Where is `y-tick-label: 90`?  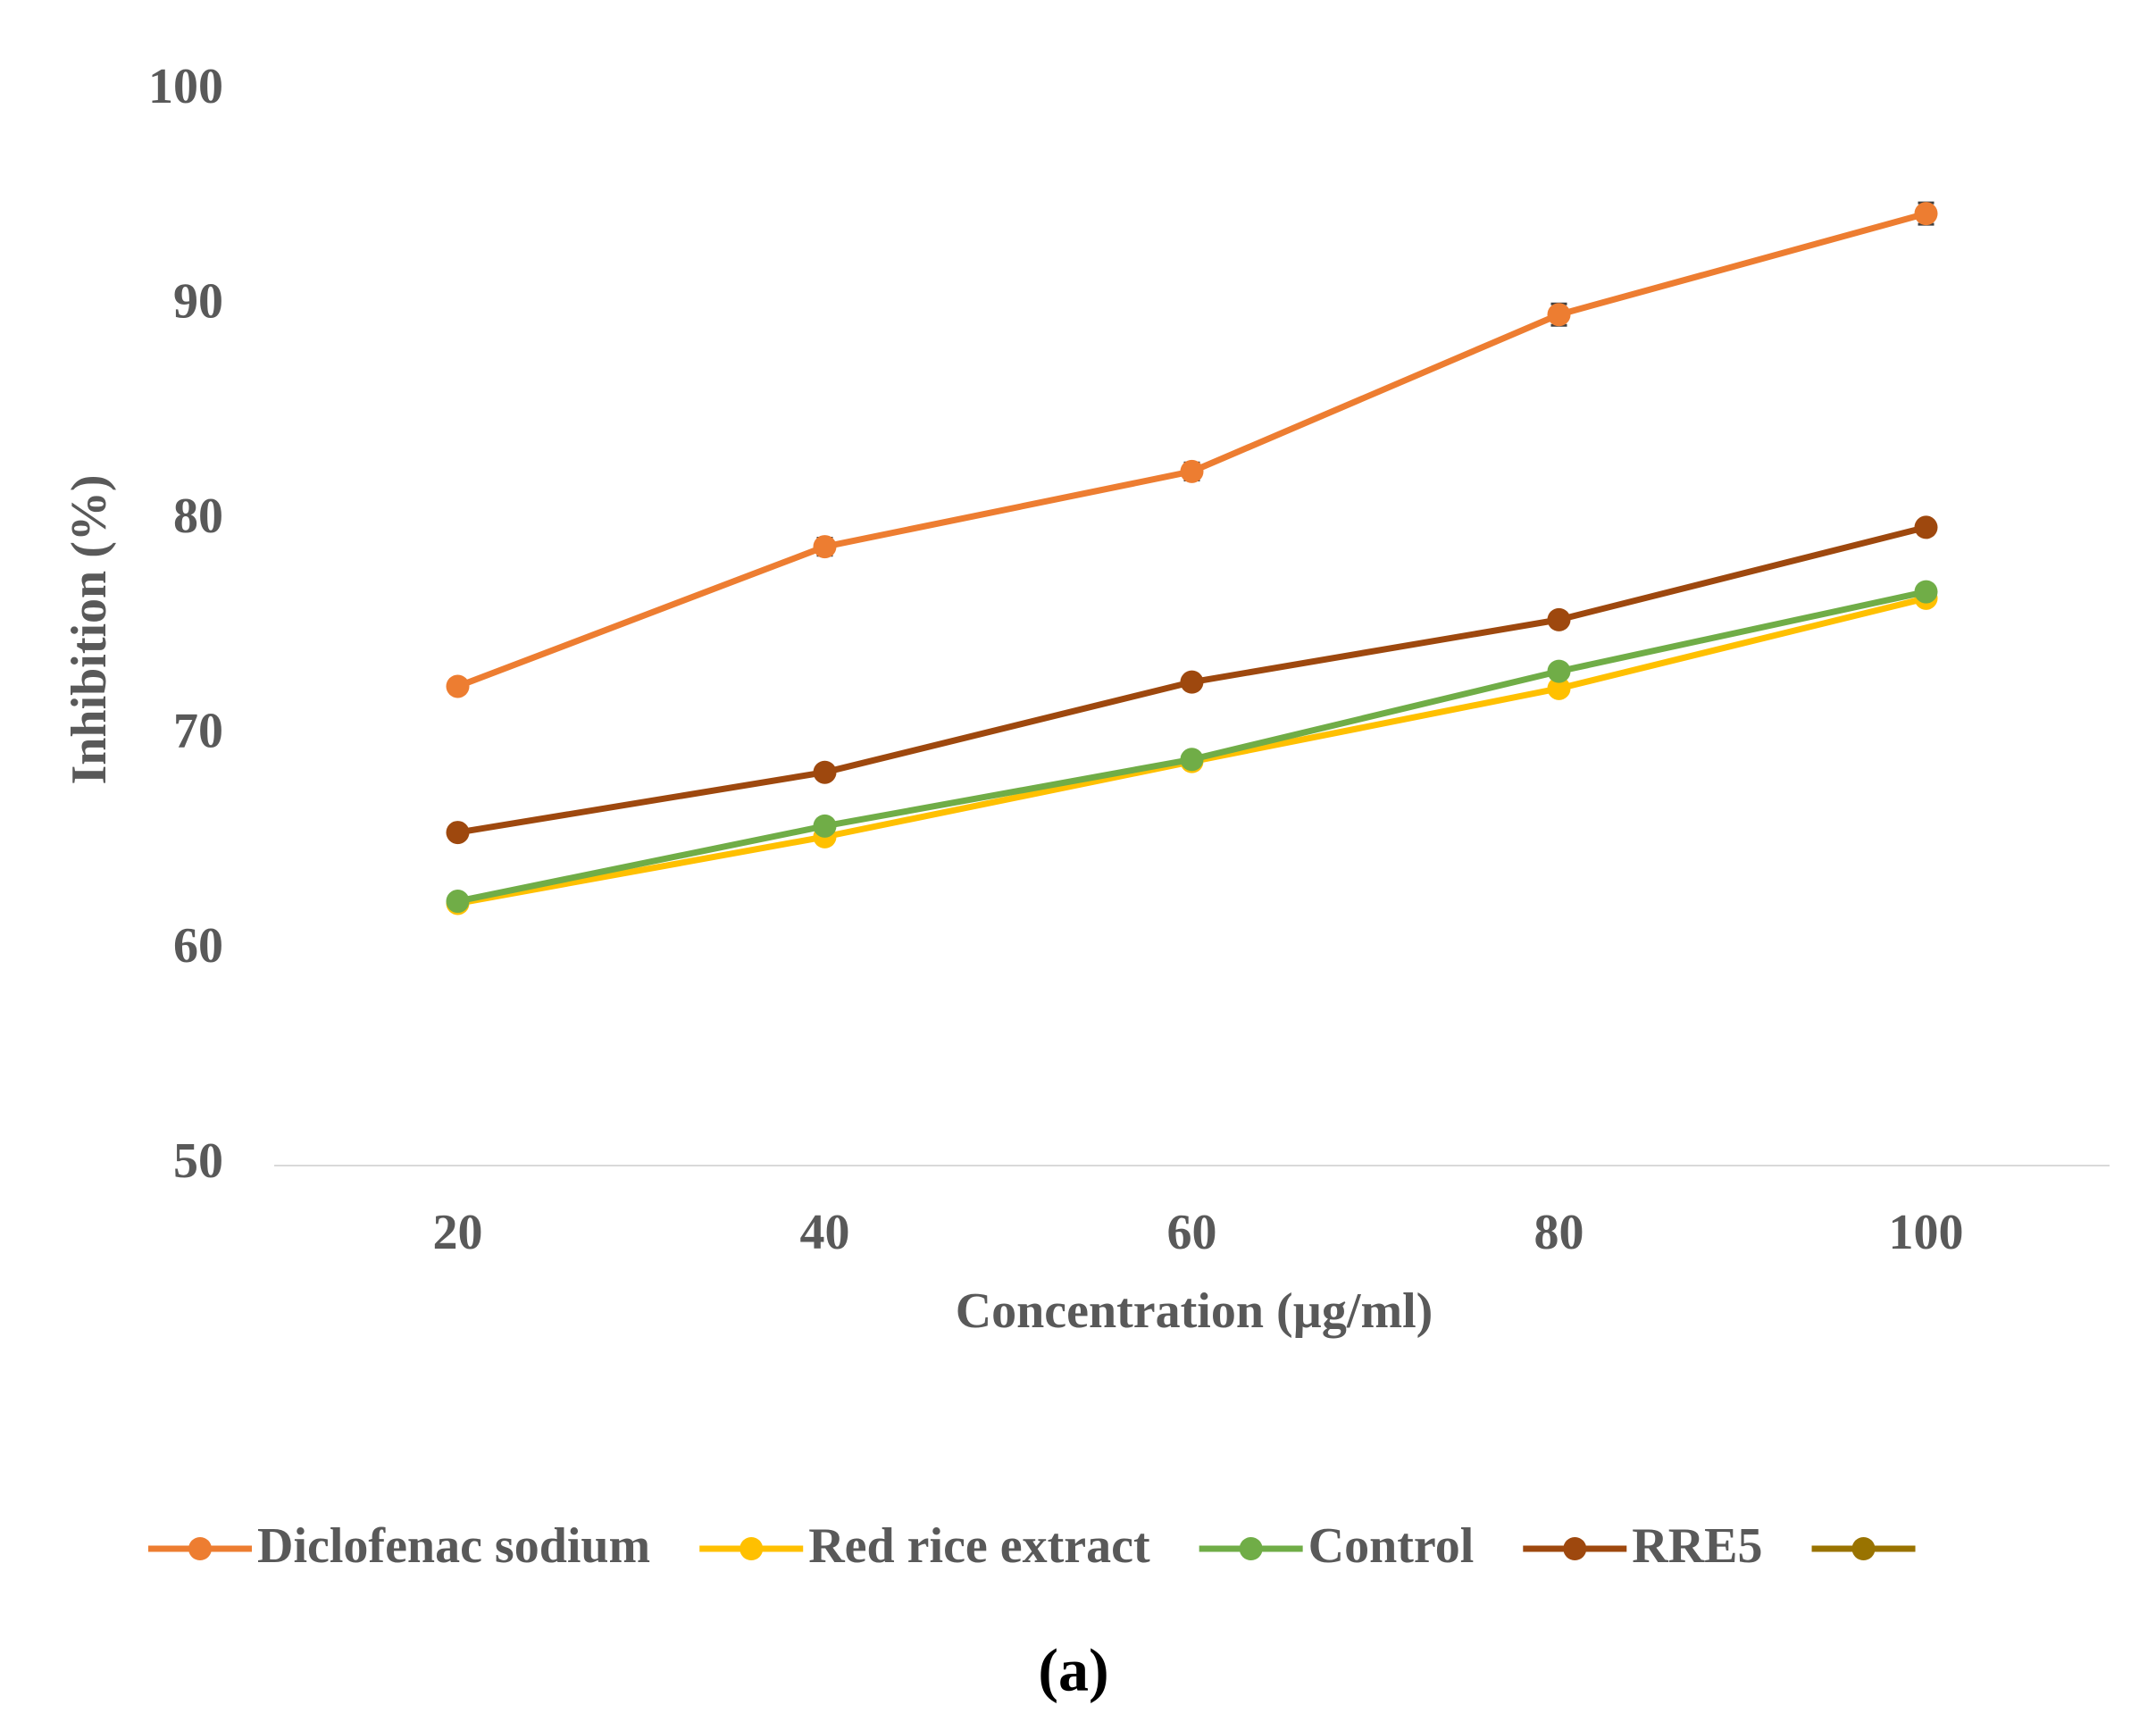
y-tick-label: 90 is located at coordinates (198, 301).